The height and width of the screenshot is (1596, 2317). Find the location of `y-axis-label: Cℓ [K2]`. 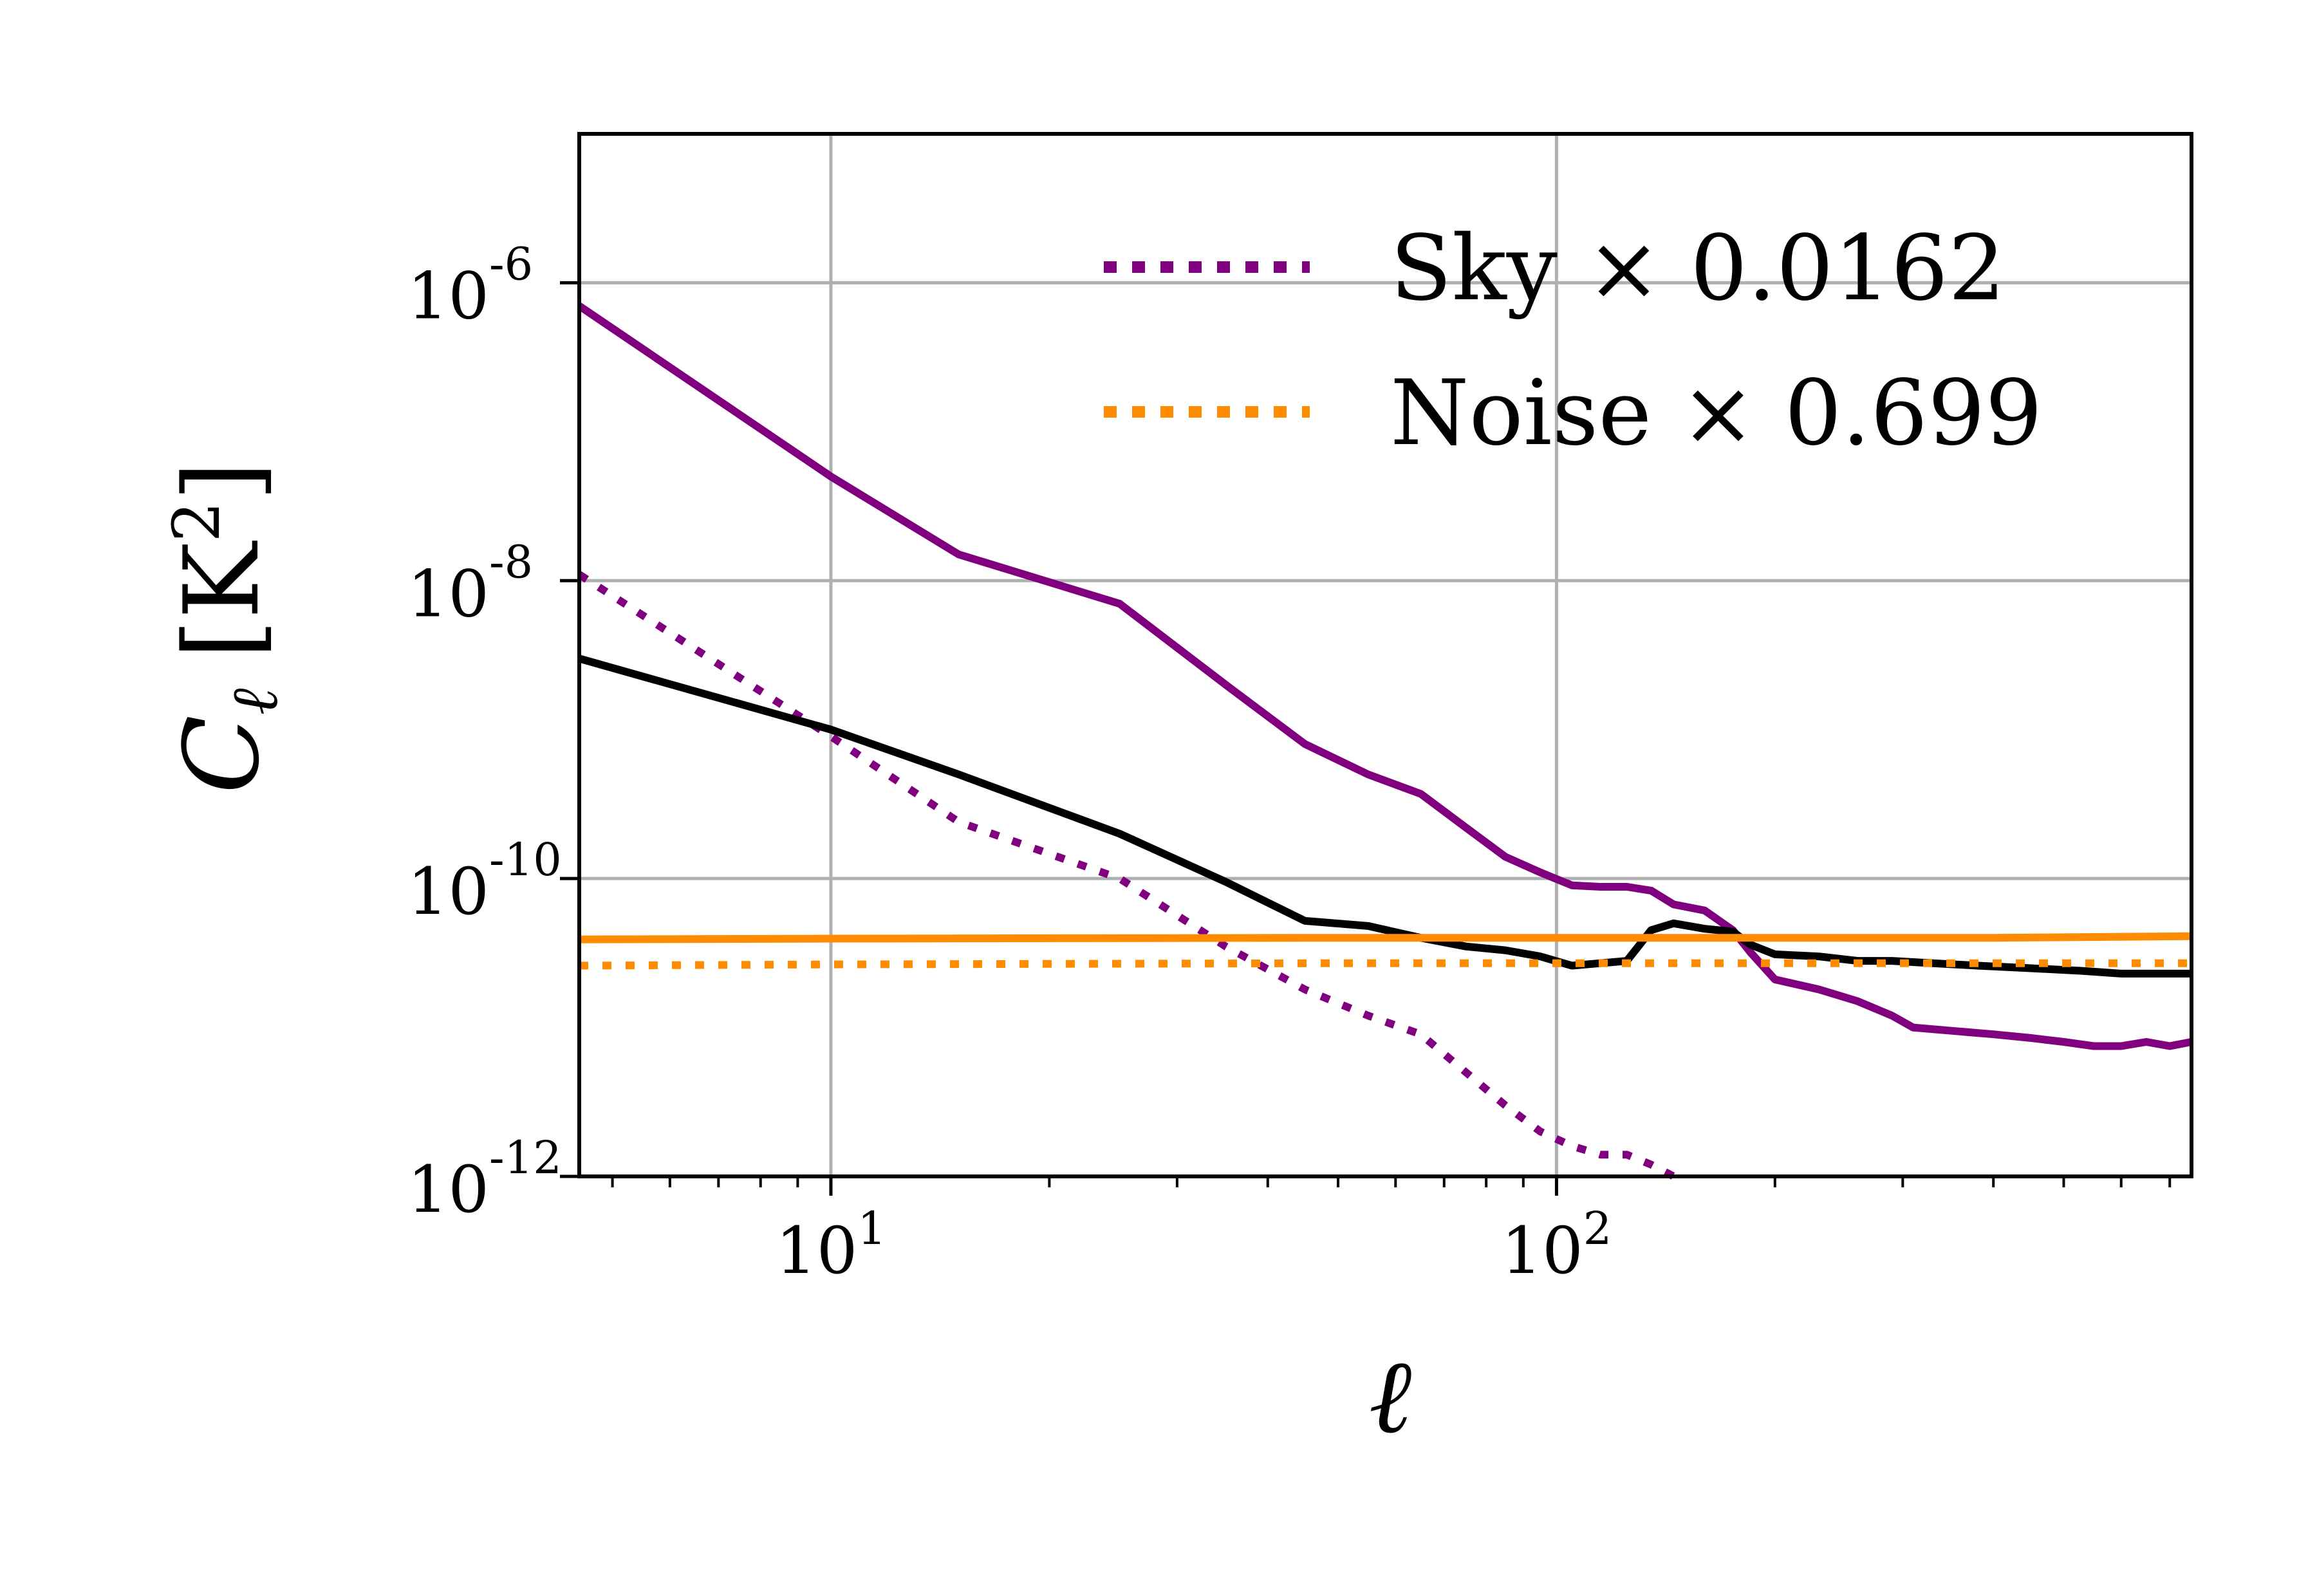

y-axis-label: Cℓ [K2] is located at coordinates (226, 627).